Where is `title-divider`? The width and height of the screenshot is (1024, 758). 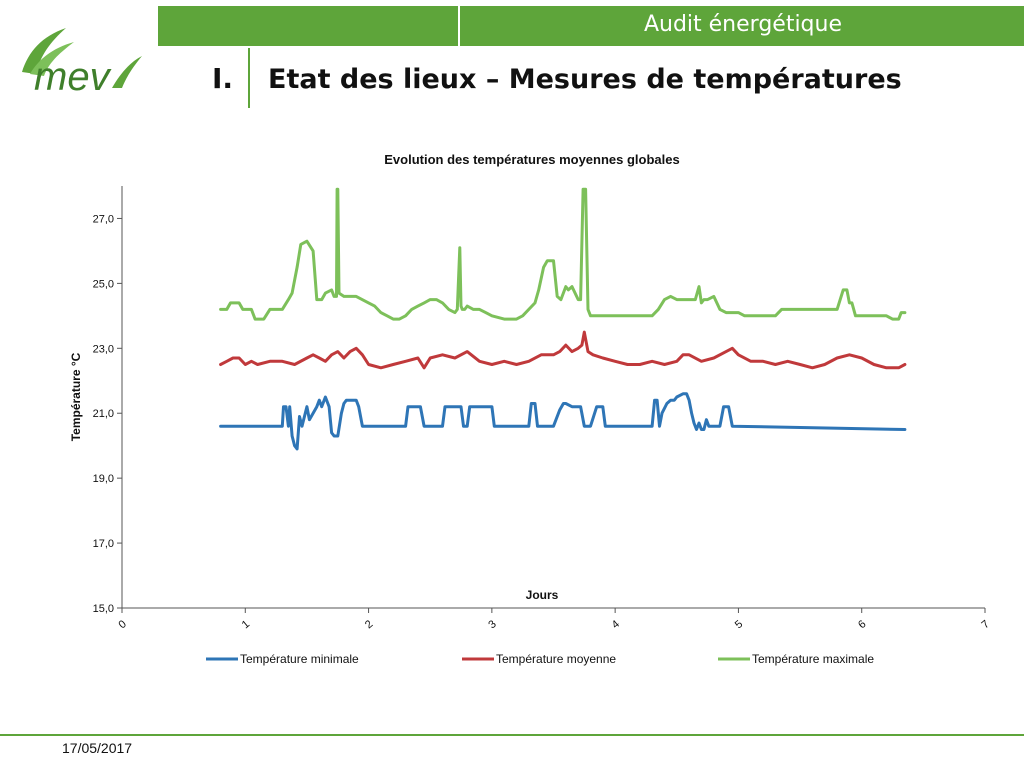
title-divider is located at coordinates (249, 78).